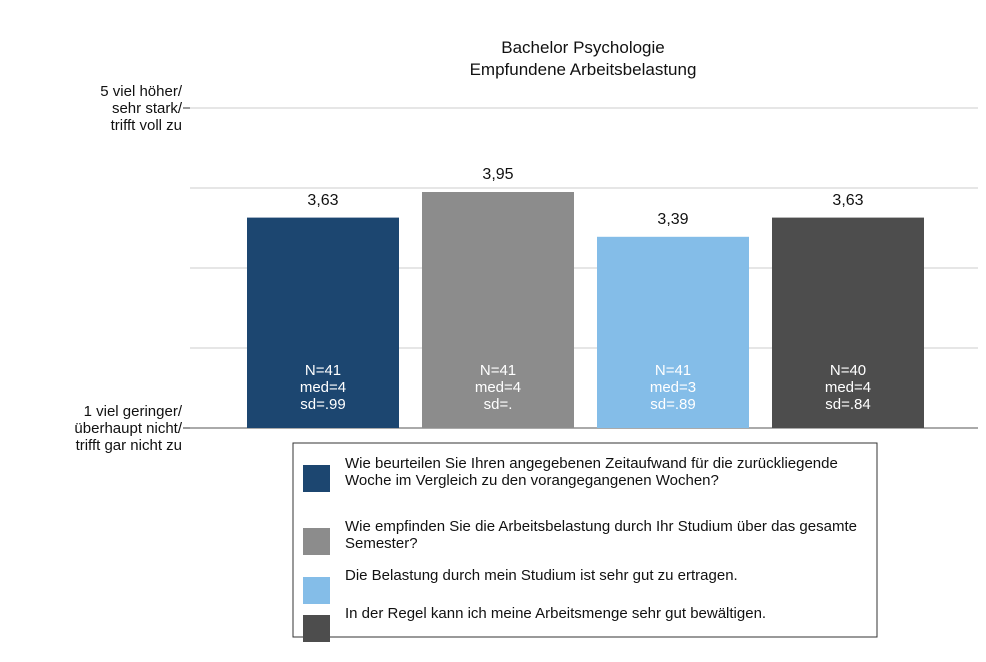  Describe the element at coordinates (141, 108) in the screenshot. I see `y-tick-label: 5 viel höher/ sehr stark/ trifft voll zu` at that location.